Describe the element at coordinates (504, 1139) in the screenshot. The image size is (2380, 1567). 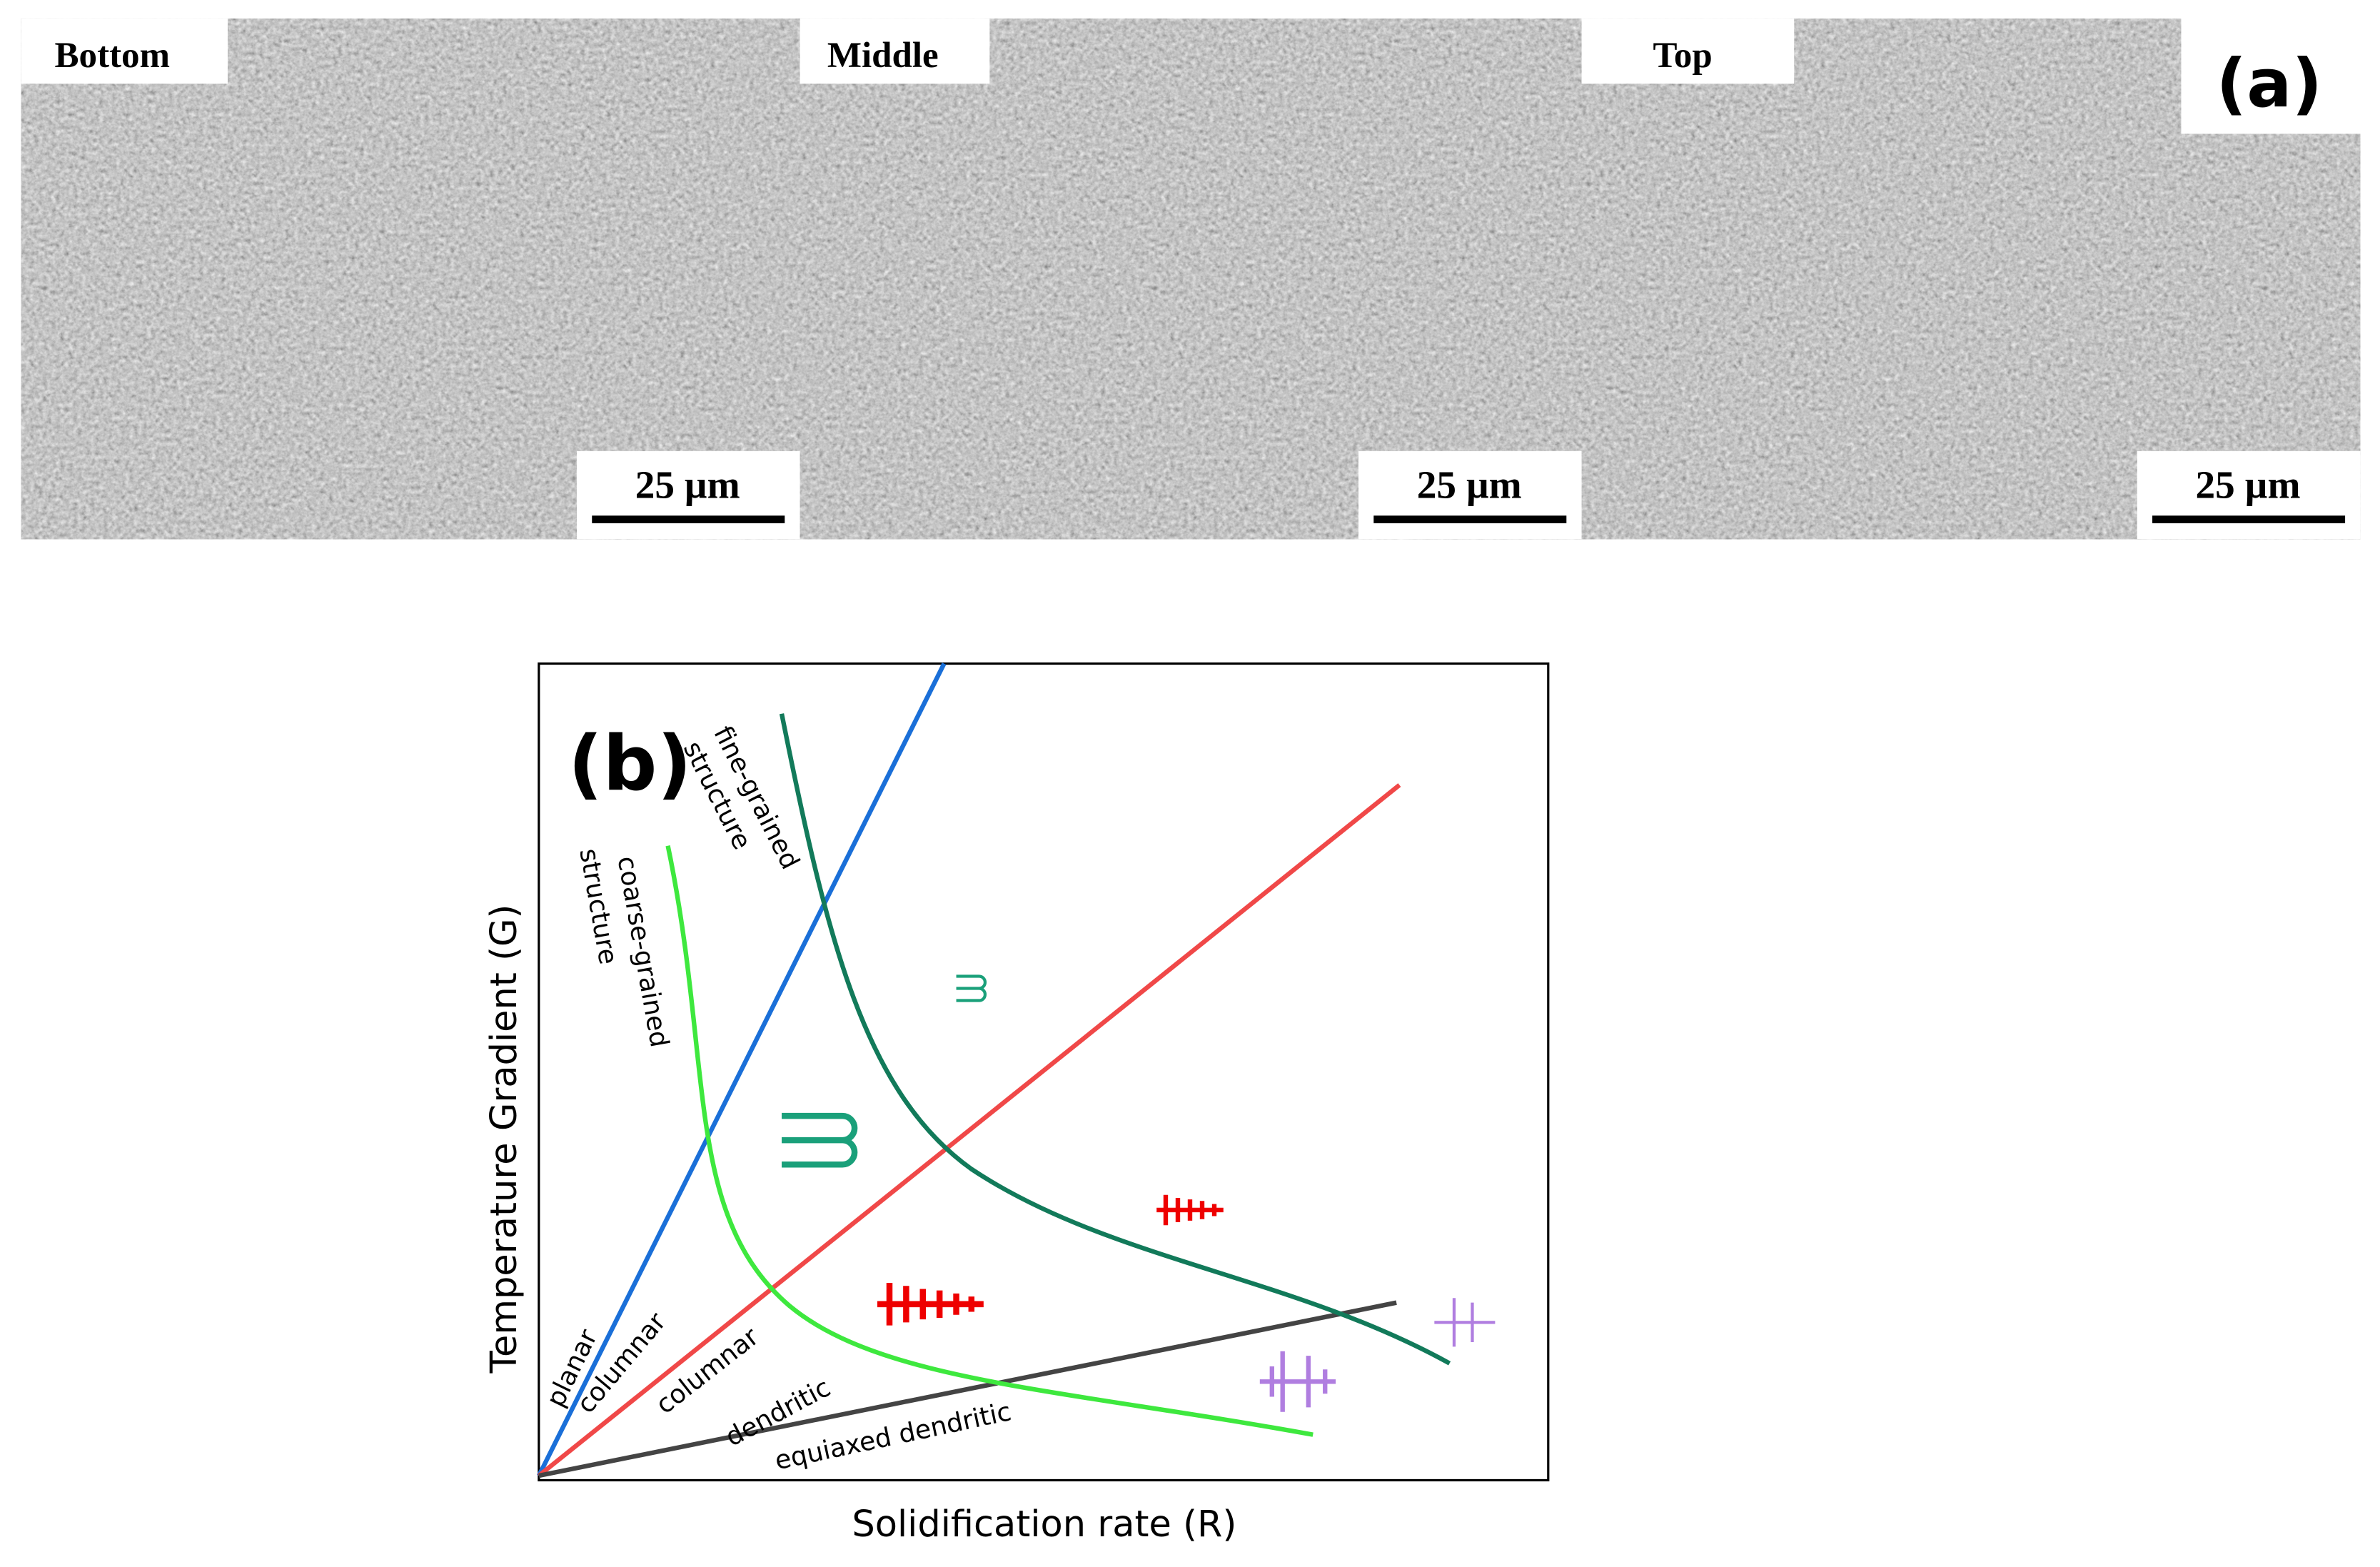
I see `y-axis-label: Temperature Gradient (G)` at that location.